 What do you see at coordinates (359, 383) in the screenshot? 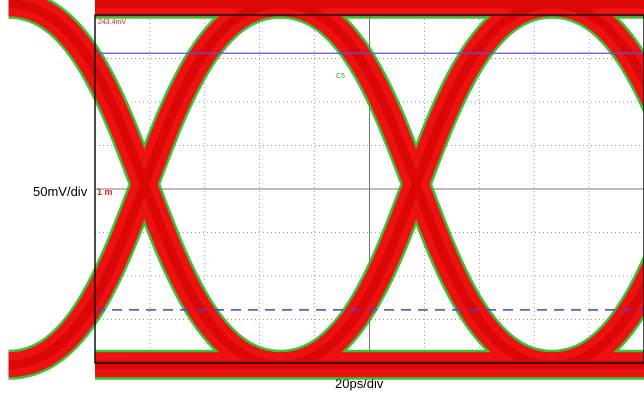
I see `x-axis-label: 20ps/div` at bounding box center [359, 383].